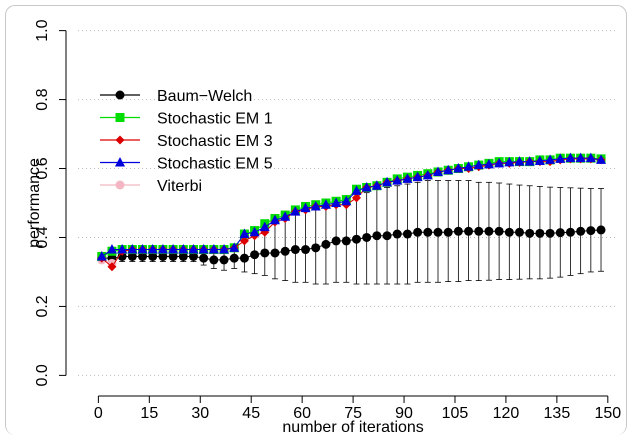 The height and width of the screenshot is (435, 632). What do you see at coordinates (149, 413) in the screenshot?
I see `x-tick-label: 15` at bounding box center [149, 413].